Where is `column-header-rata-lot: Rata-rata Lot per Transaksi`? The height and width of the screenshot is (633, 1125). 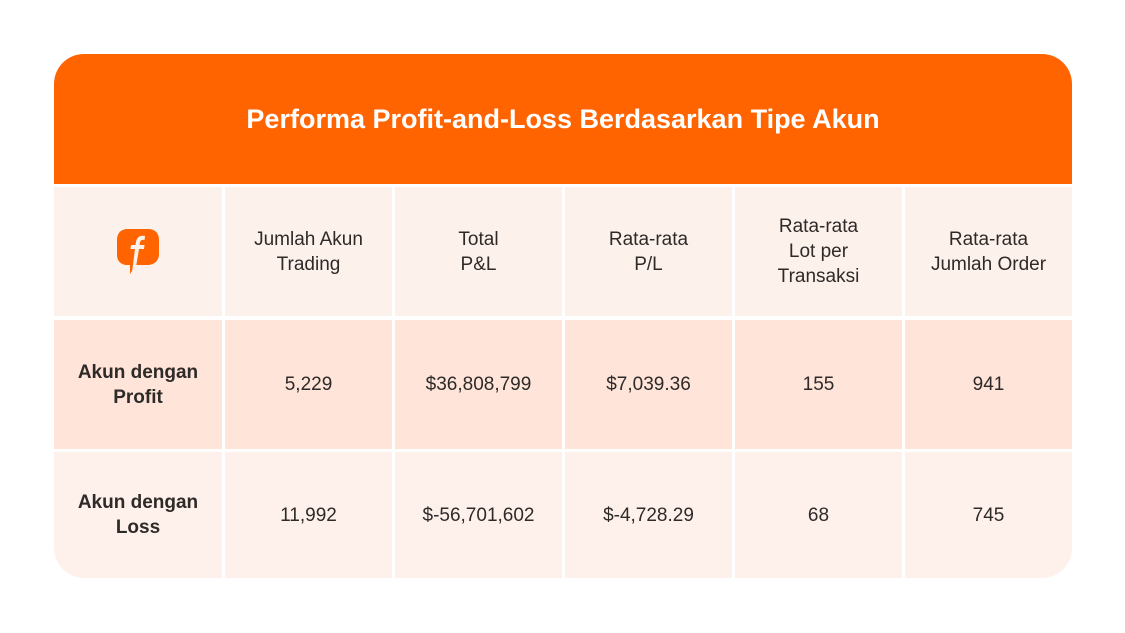
column-header-rata-lot: Rata-rata Lot per Transaksi is located at coordinates (818, 251).